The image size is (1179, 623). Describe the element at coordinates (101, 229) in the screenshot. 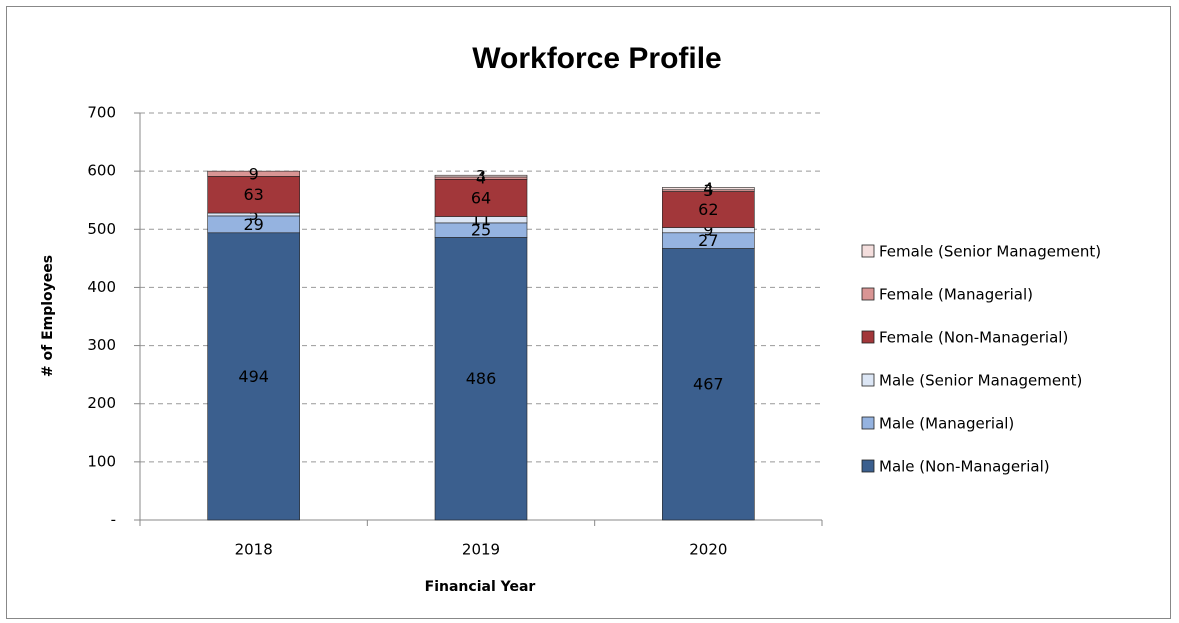

I see `y-tick-label: 500` at that location.